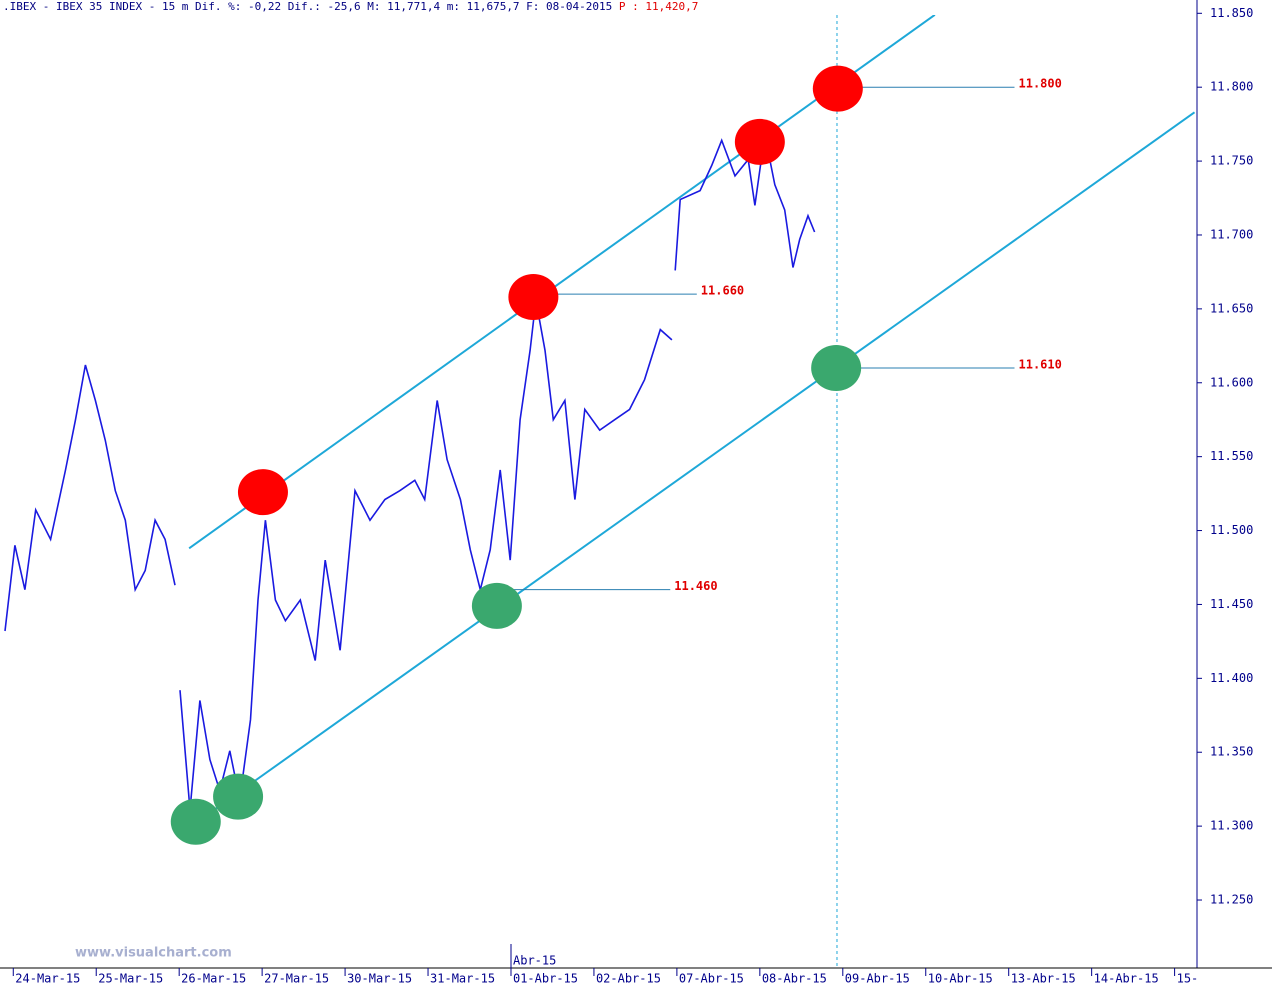  What do you see at coordinates (1231, 87) in the screenshot?
I see `y-tick-label: 11.800` at bounding box center [1231, 87].